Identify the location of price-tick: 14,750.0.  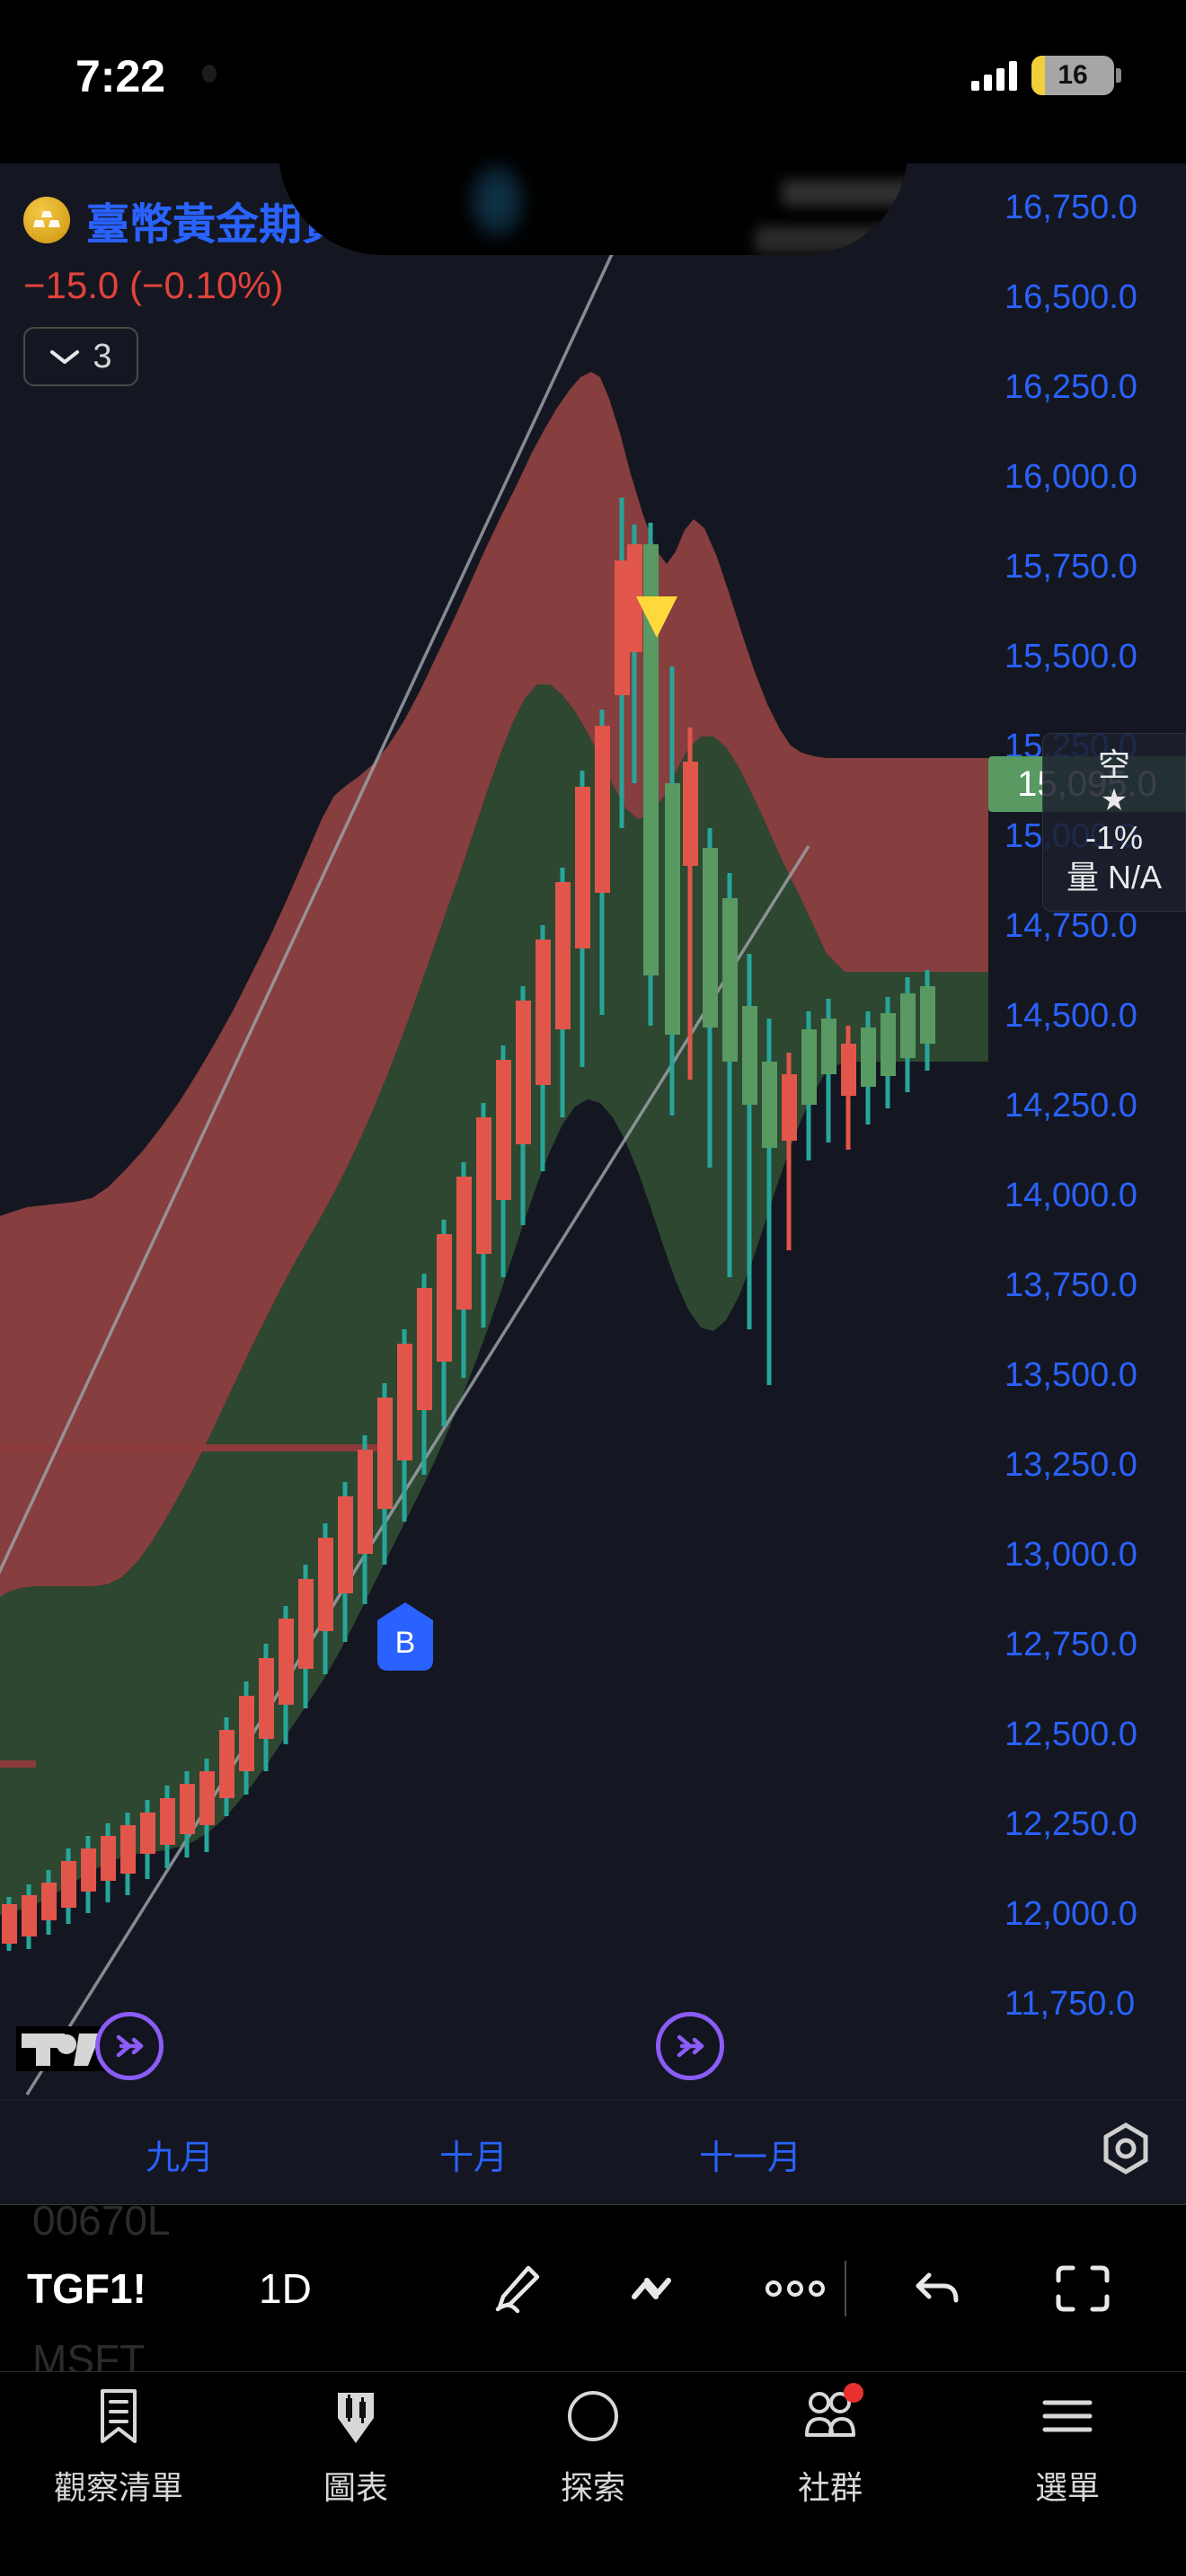
(1071, 926).